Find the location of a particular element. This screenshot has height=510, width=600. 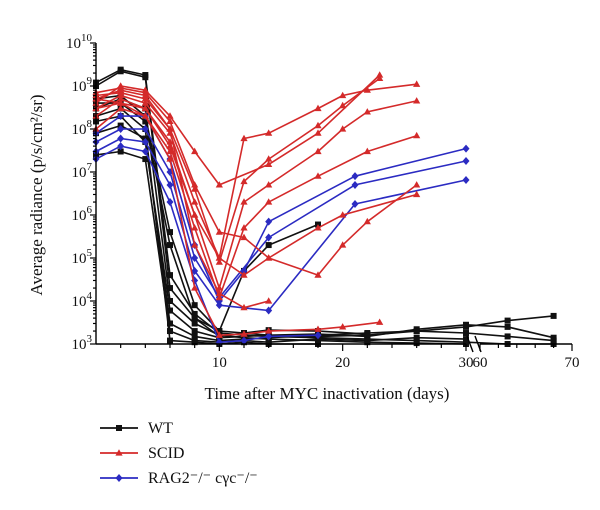

legend-label: SCID is located at coordinates (166, 453).